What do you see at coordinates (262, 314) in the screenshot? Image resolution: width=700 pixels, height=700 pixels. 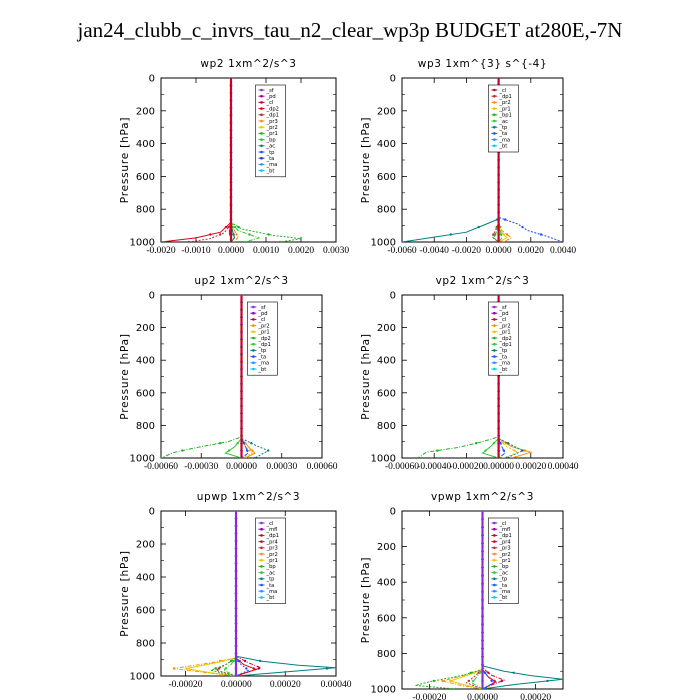 I see `legend-entry: _pd` at bounding box center [262, 314].